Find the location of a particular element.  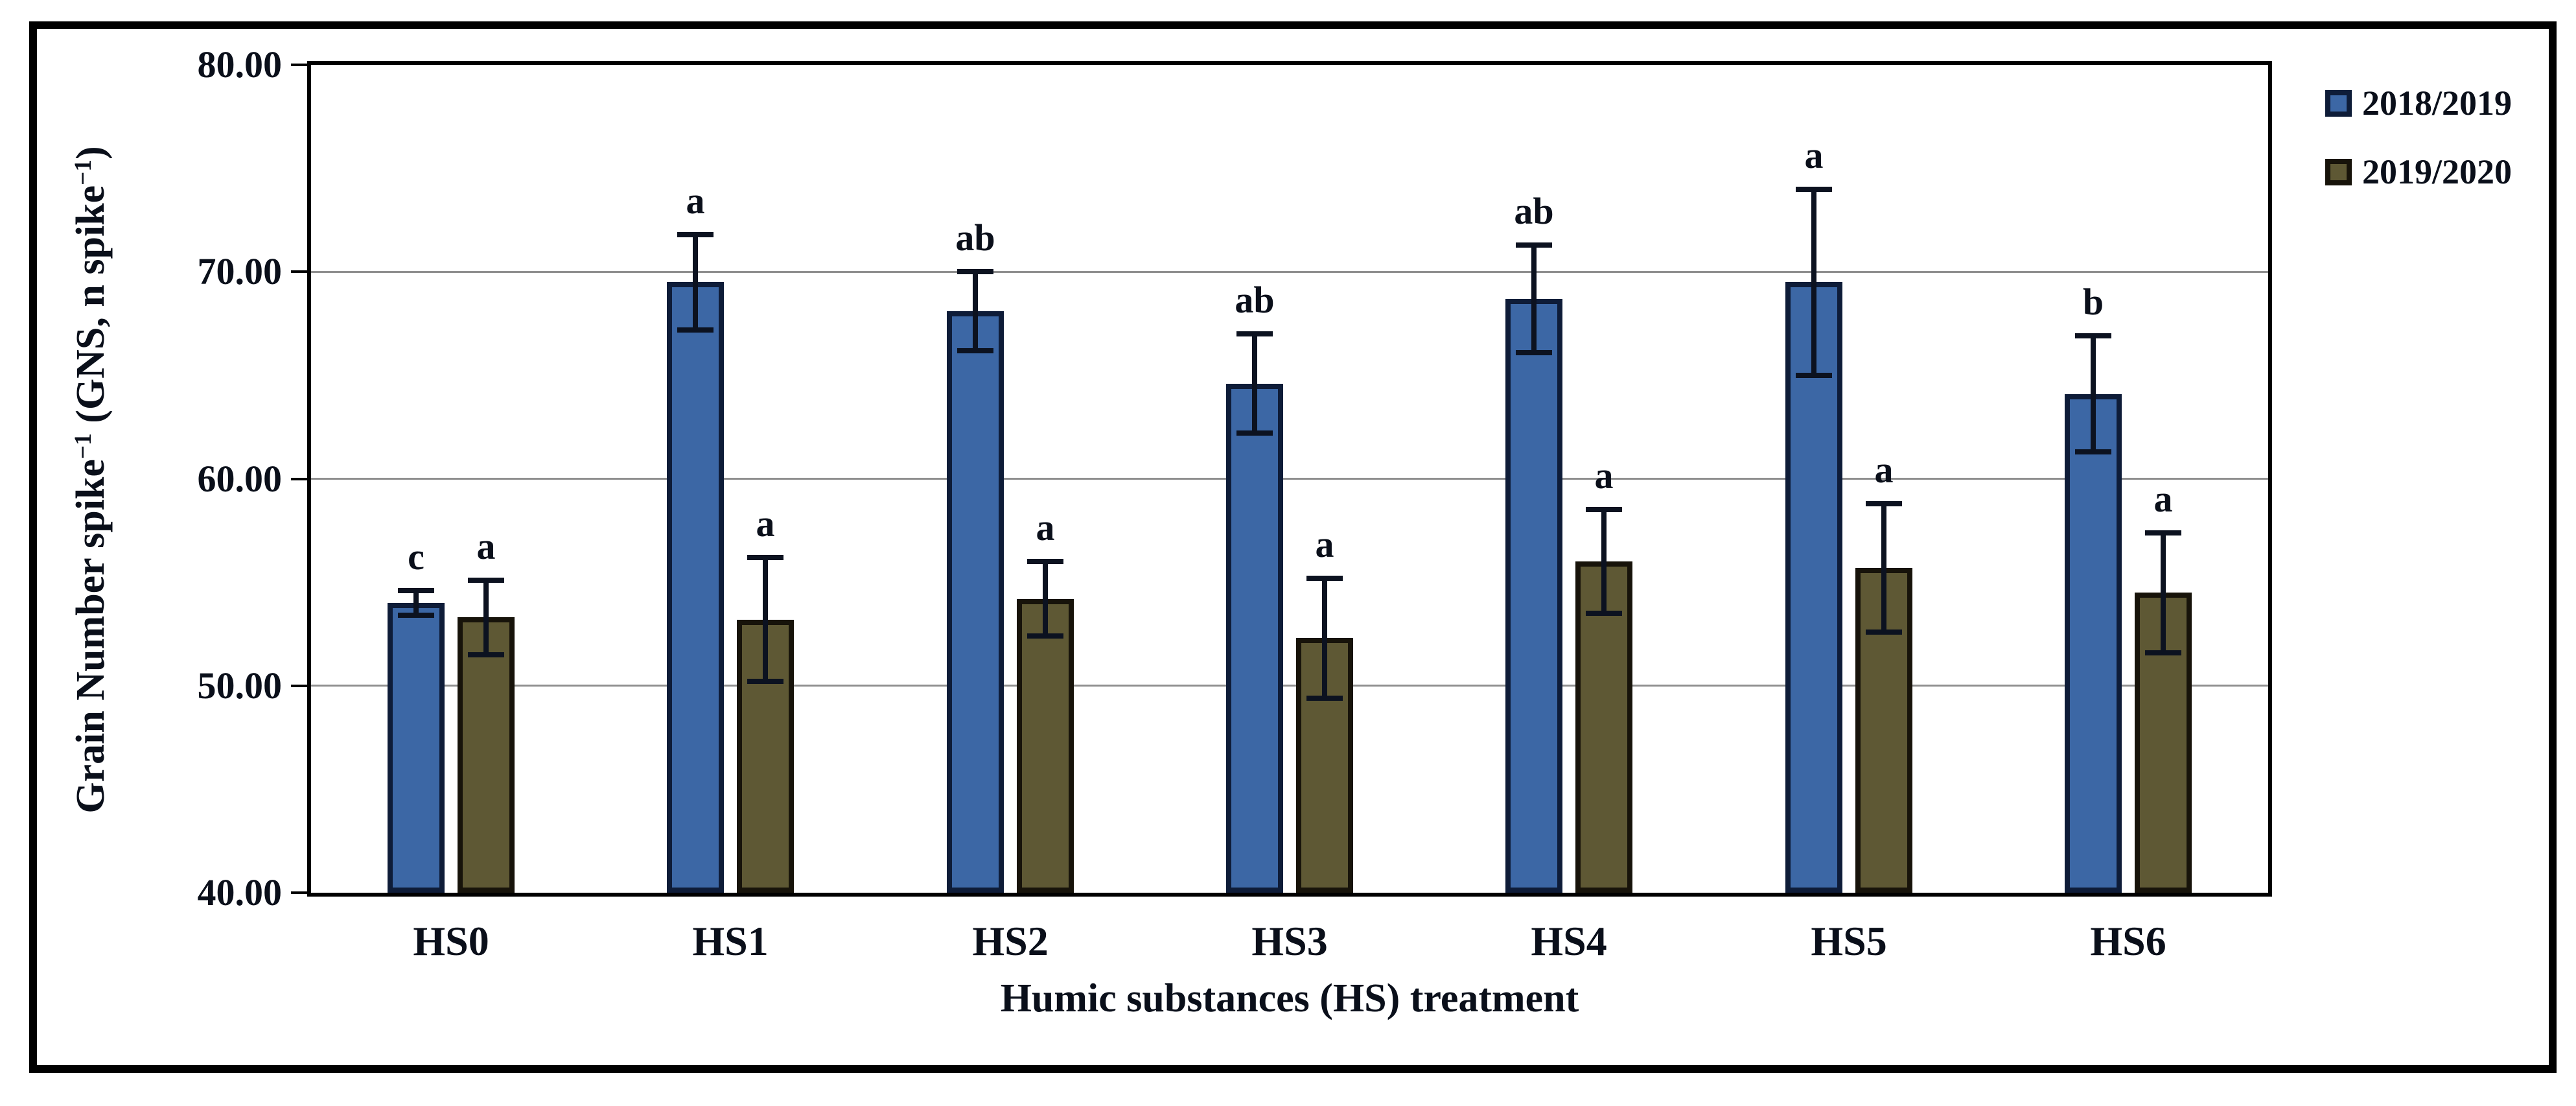

bar-2018-2019-HS2 is located at coordinates (976, 602).